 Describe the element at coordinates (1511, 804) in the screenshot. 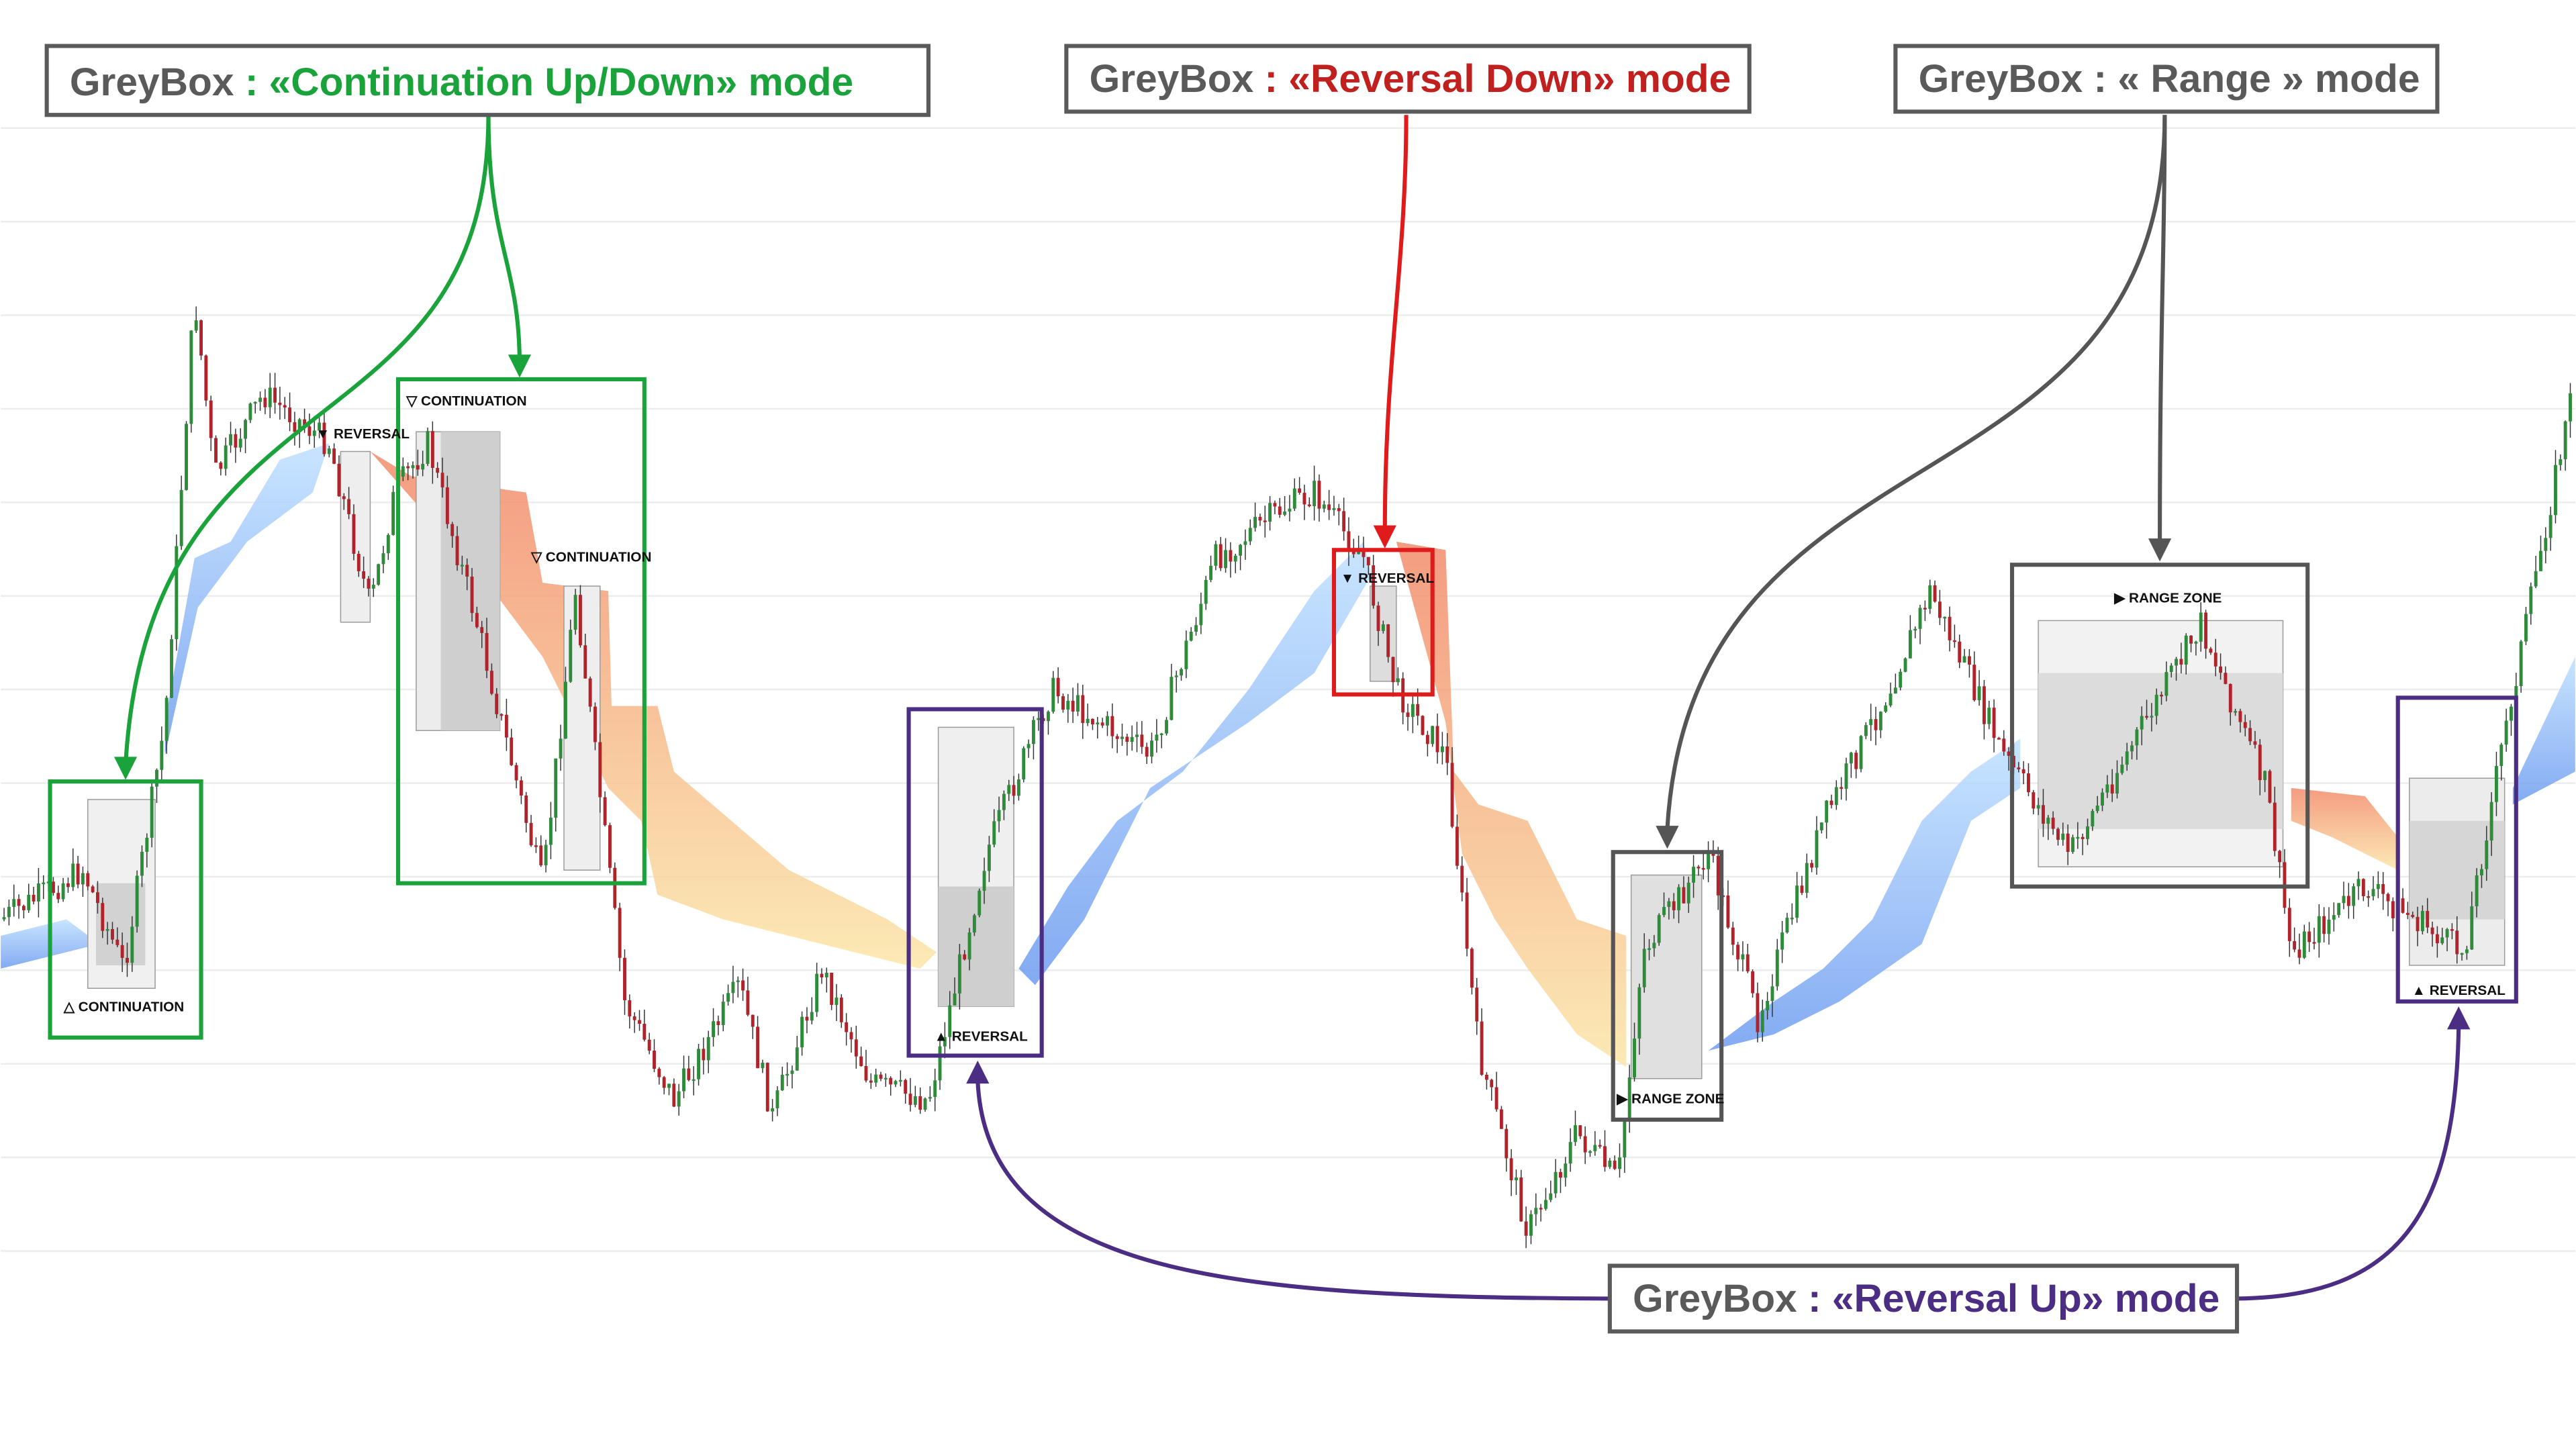

I see `down-band` at that location.